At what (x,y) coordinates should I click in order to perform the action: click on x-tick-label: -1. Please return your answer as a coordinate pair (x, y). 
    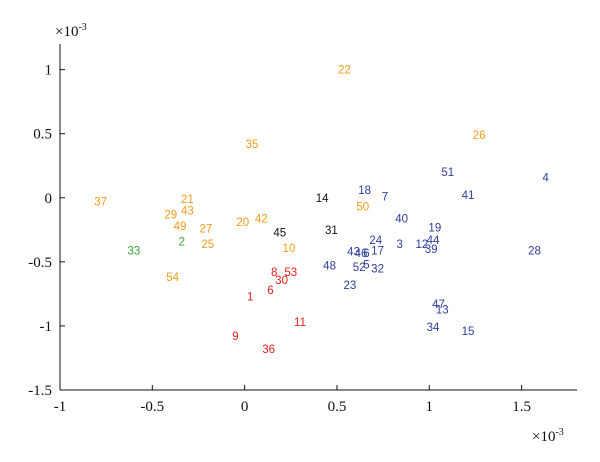
    Looking at the image, I should click on (60, 407).